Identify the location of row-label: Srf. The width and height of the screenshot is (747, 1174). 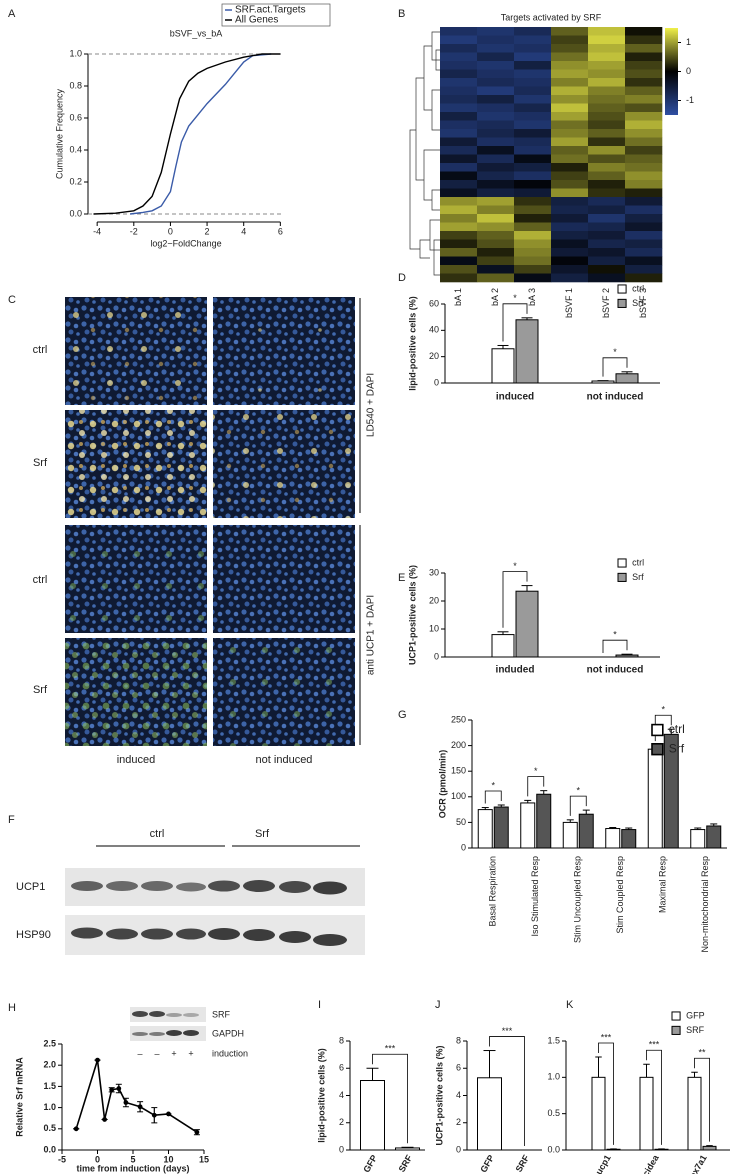
(40, 463).